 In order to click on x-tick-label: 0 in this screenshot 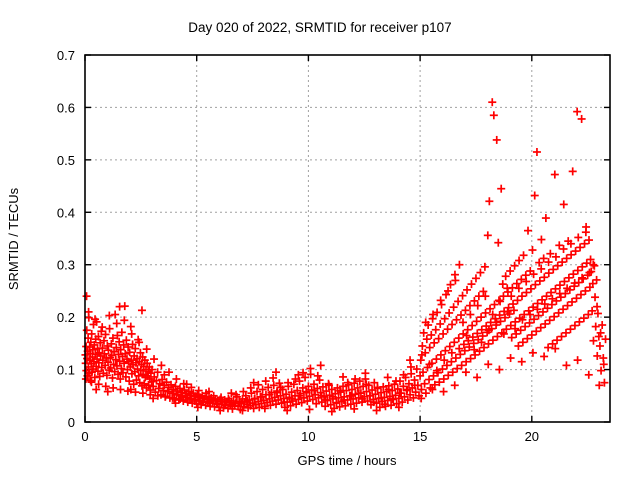, I will do `click(84, 436)`.